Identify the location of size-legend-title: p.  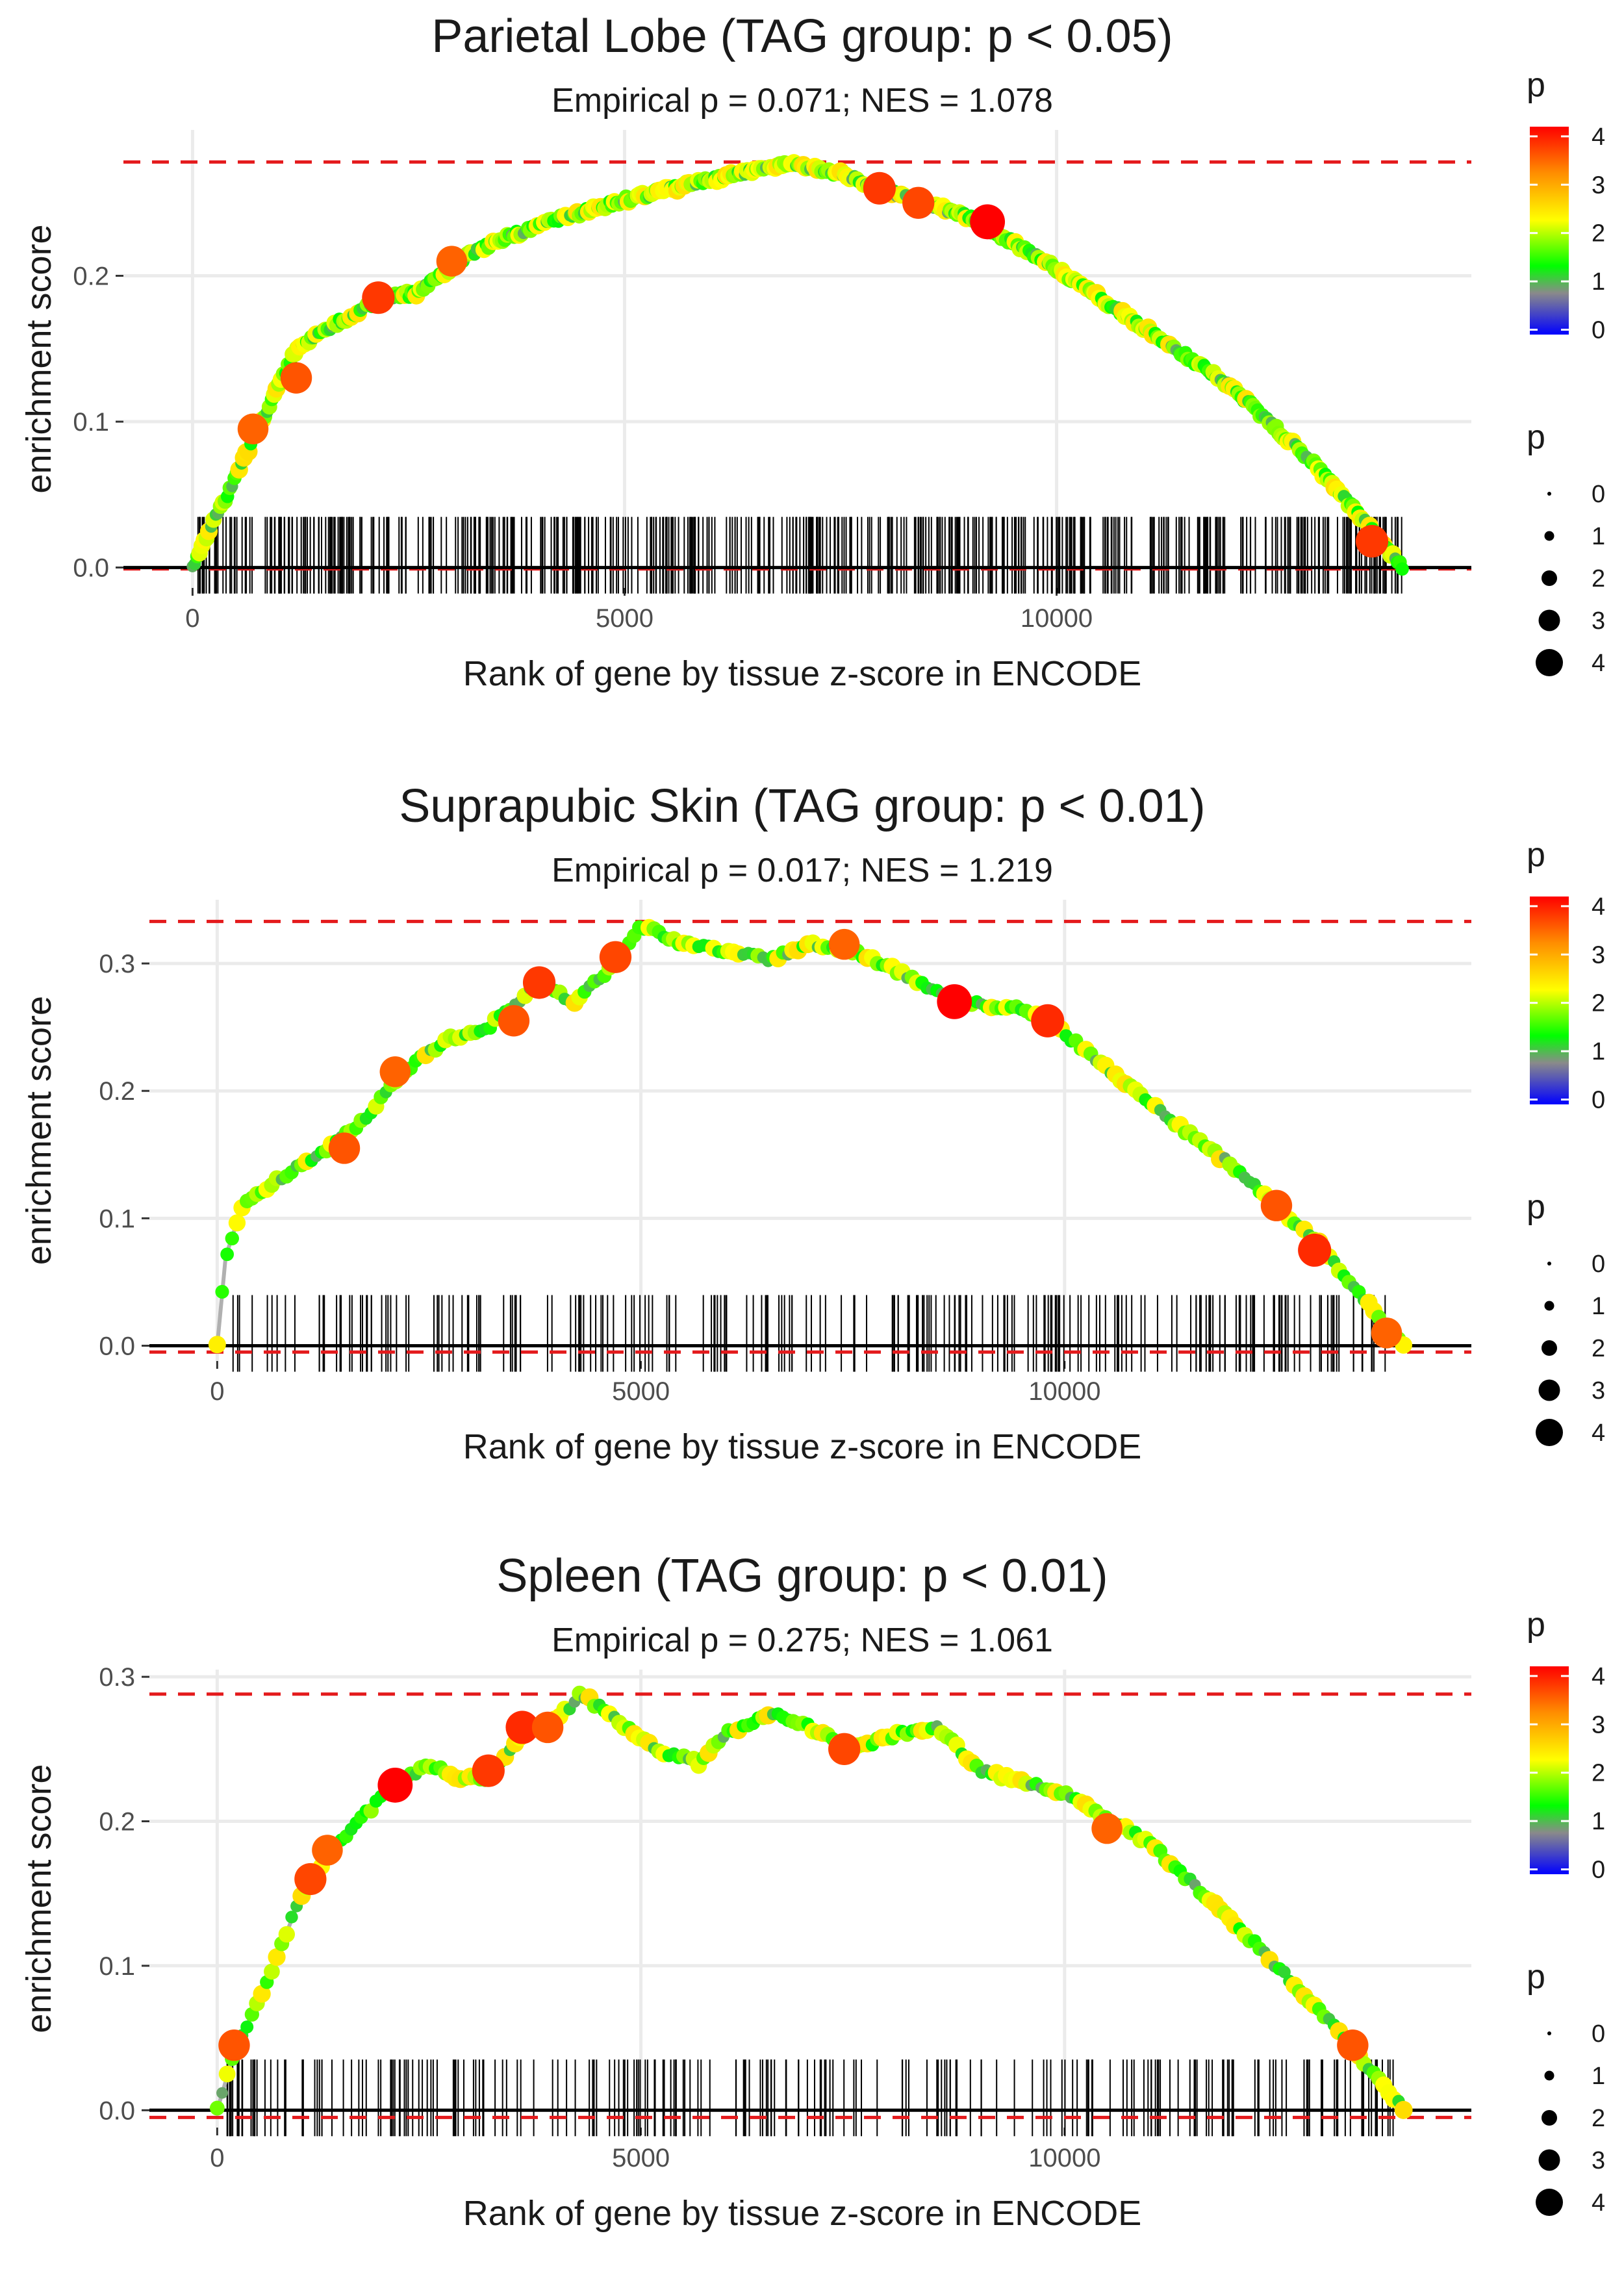
(1536, 437).